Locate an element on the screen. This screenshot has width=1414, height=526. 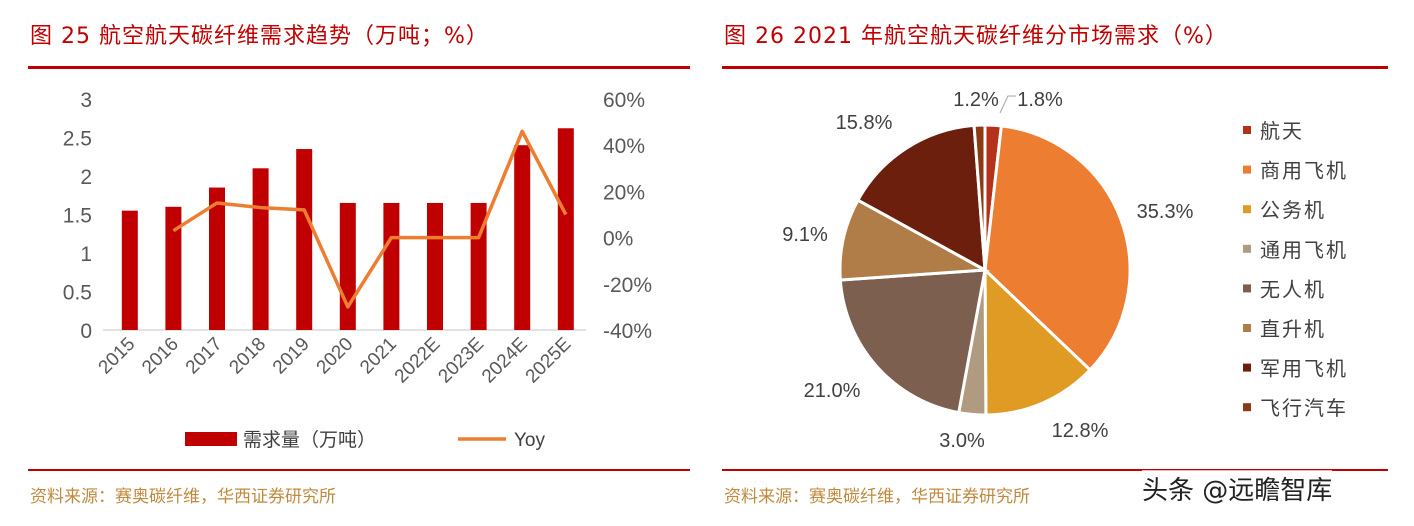
pie-data-label: 21.0% is located at coordinates (832, 391).